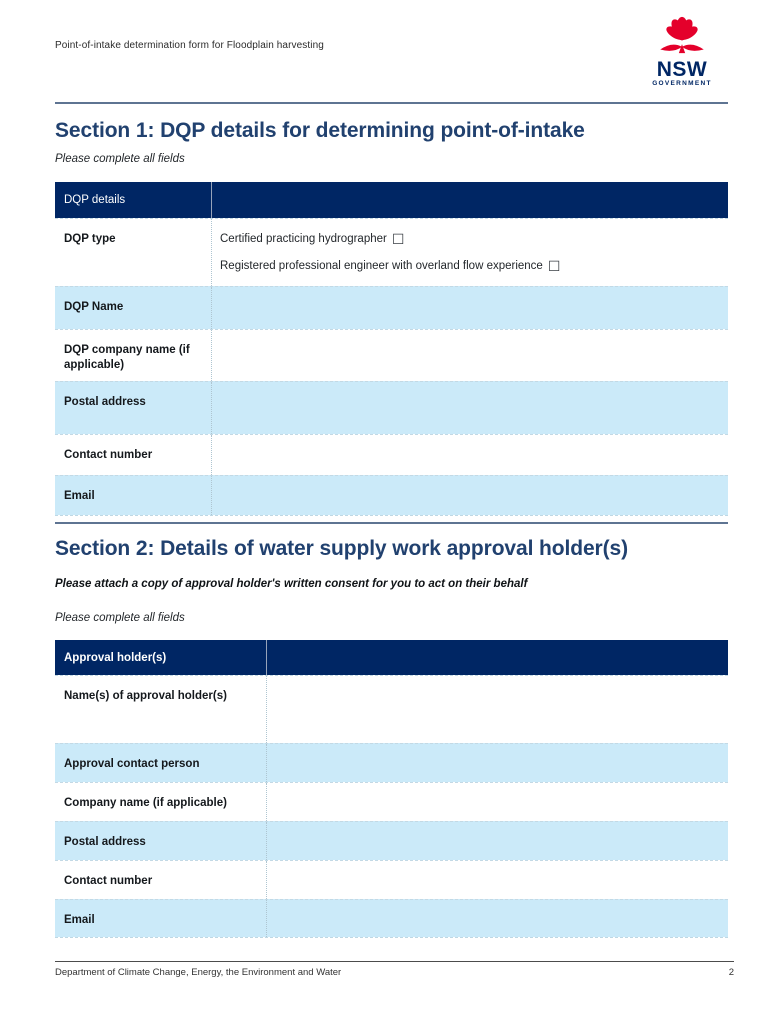  I want to click on table-row: Name(s) of approval holder(s), so click(391, 709).